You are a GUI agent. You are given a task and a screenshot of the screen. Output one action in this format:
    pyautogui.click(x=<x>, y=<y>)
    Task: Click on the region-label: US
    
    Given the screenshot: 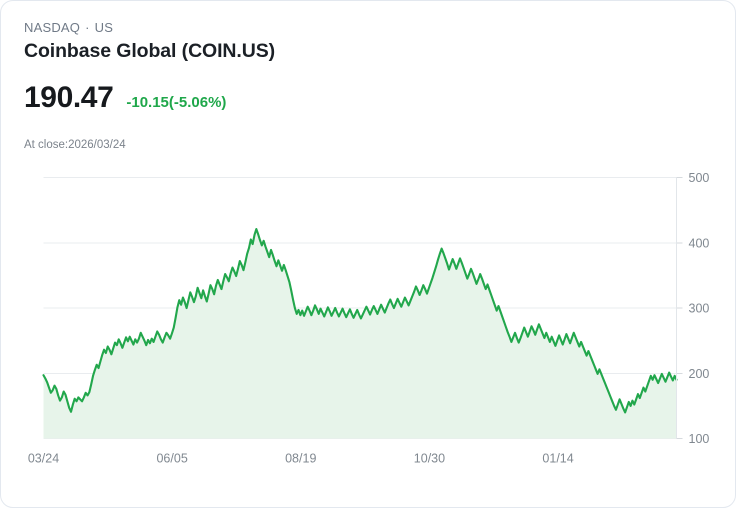 What is the action you would take?
    pyautogui.click(x=104, y=27)
    